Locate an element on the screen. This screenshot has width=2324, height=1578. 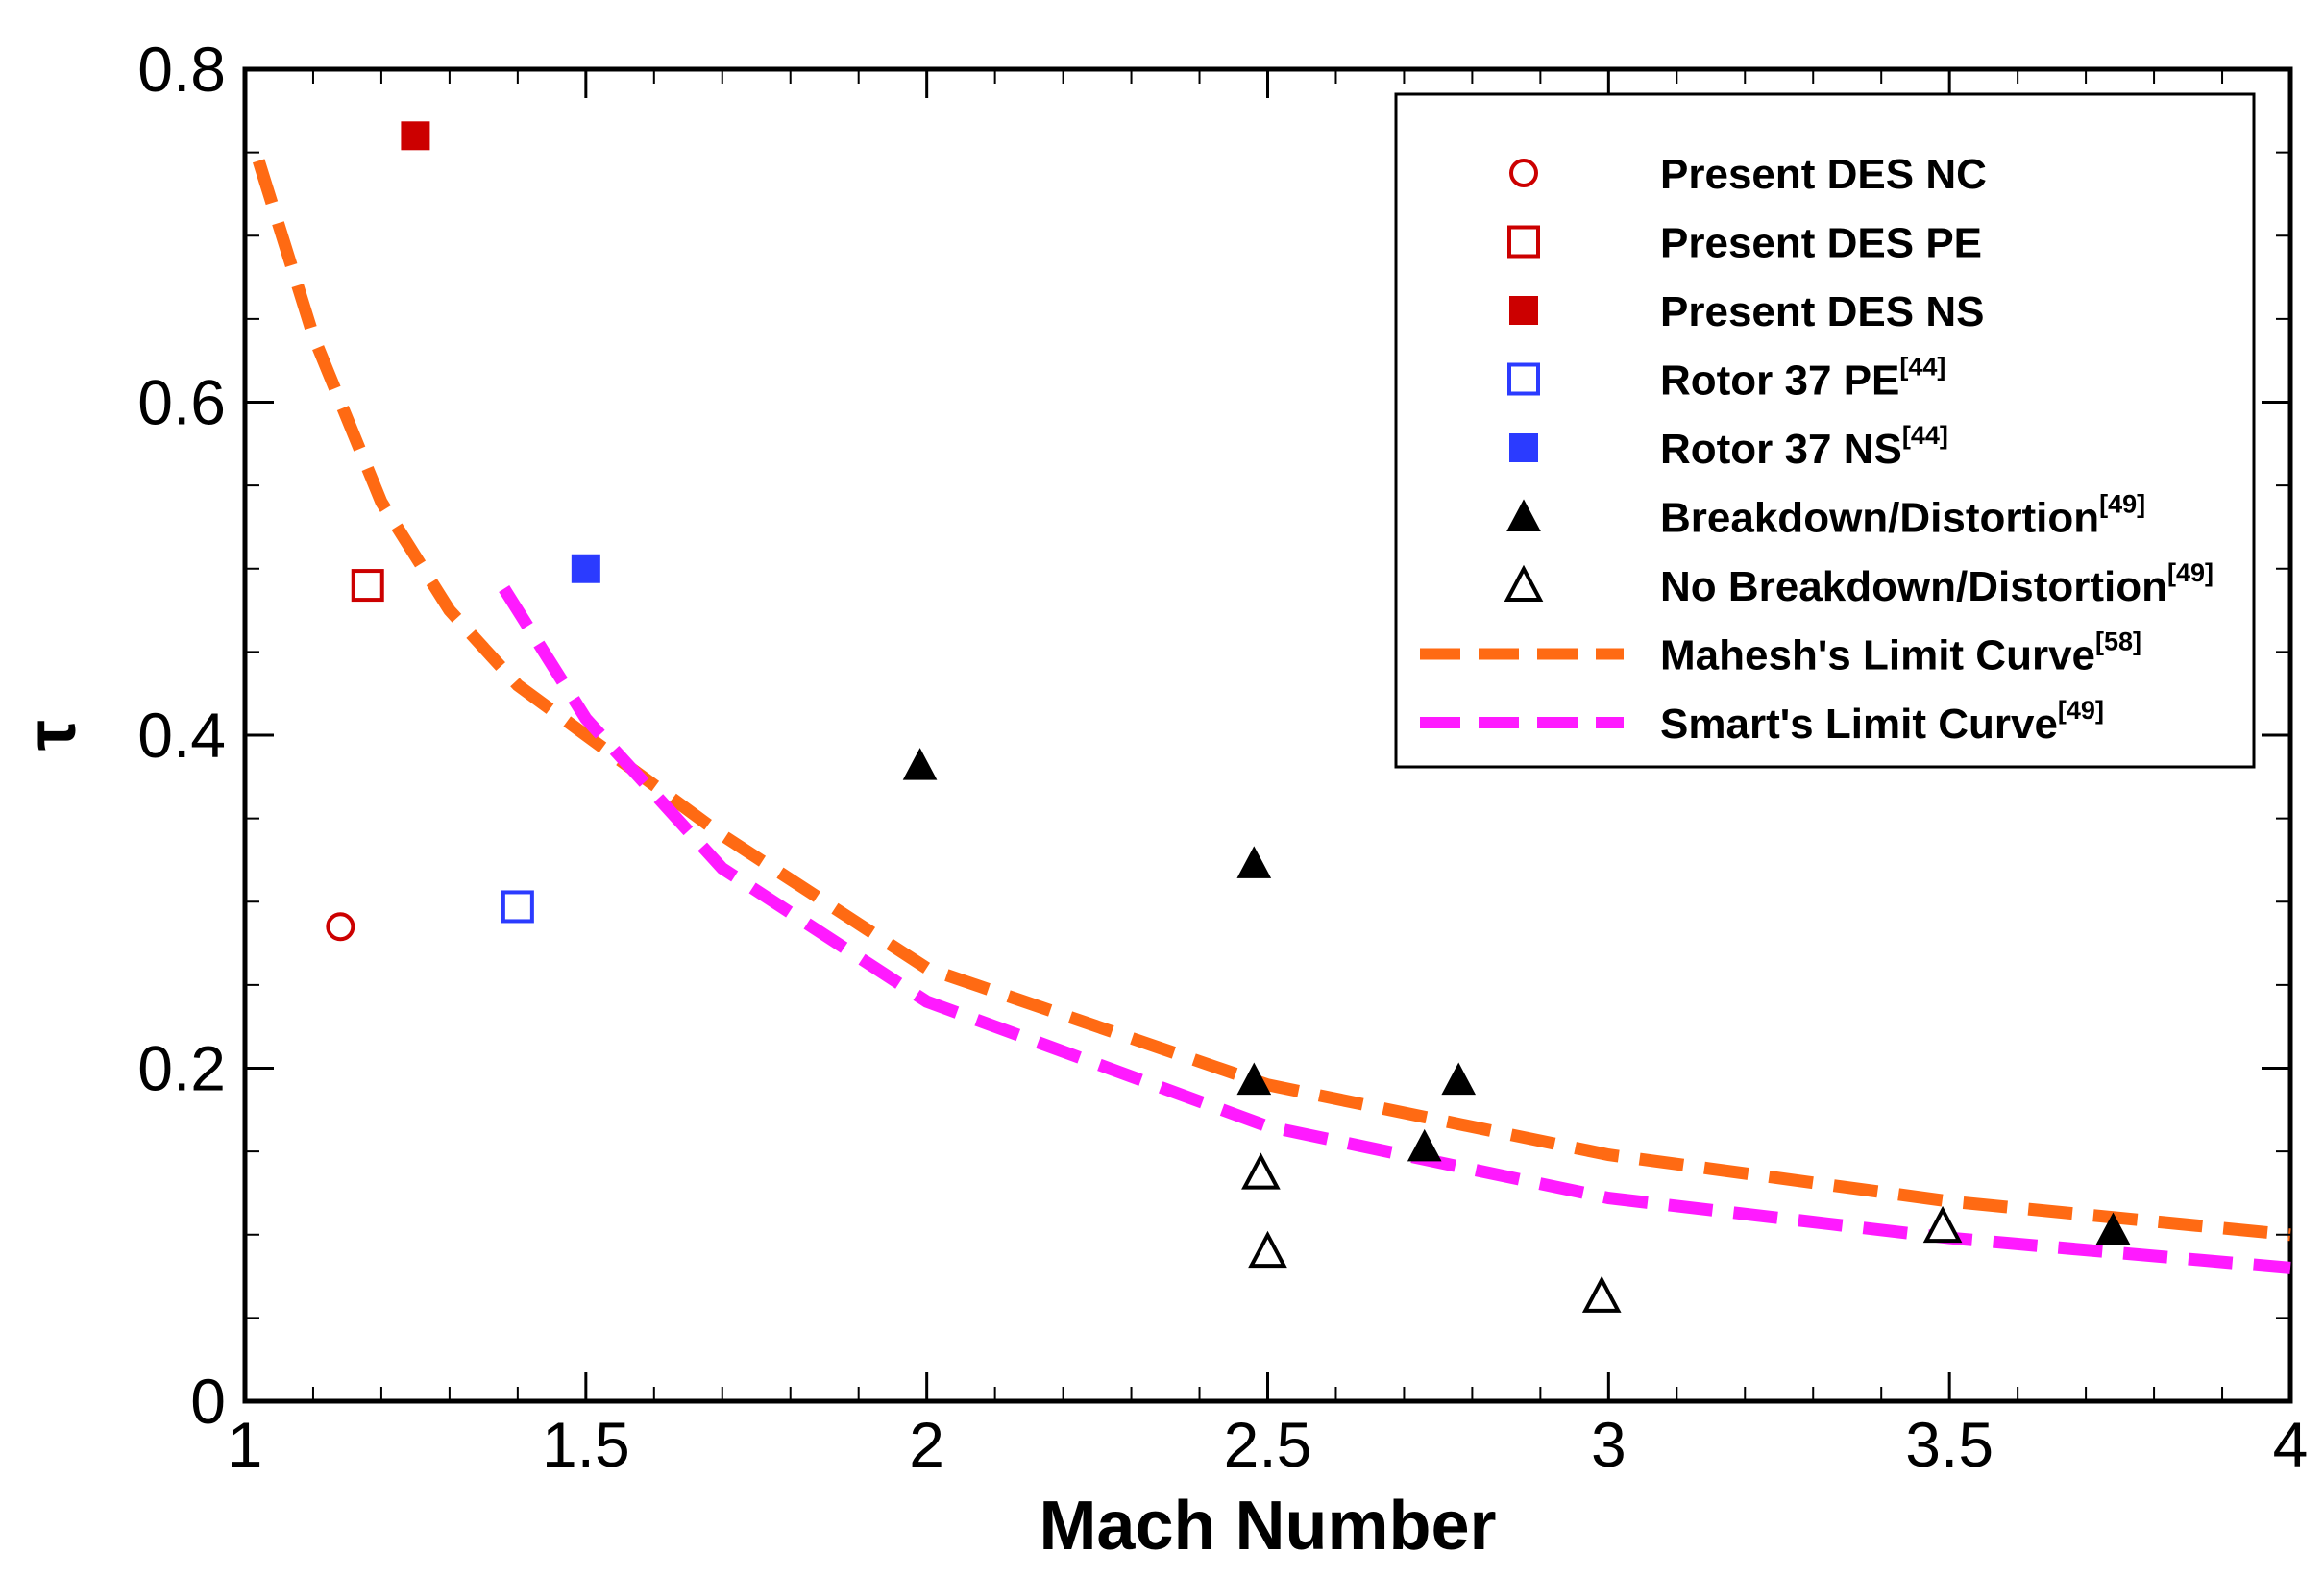
x-tick-label: 1.5 is located at coordinates (586, 1444).